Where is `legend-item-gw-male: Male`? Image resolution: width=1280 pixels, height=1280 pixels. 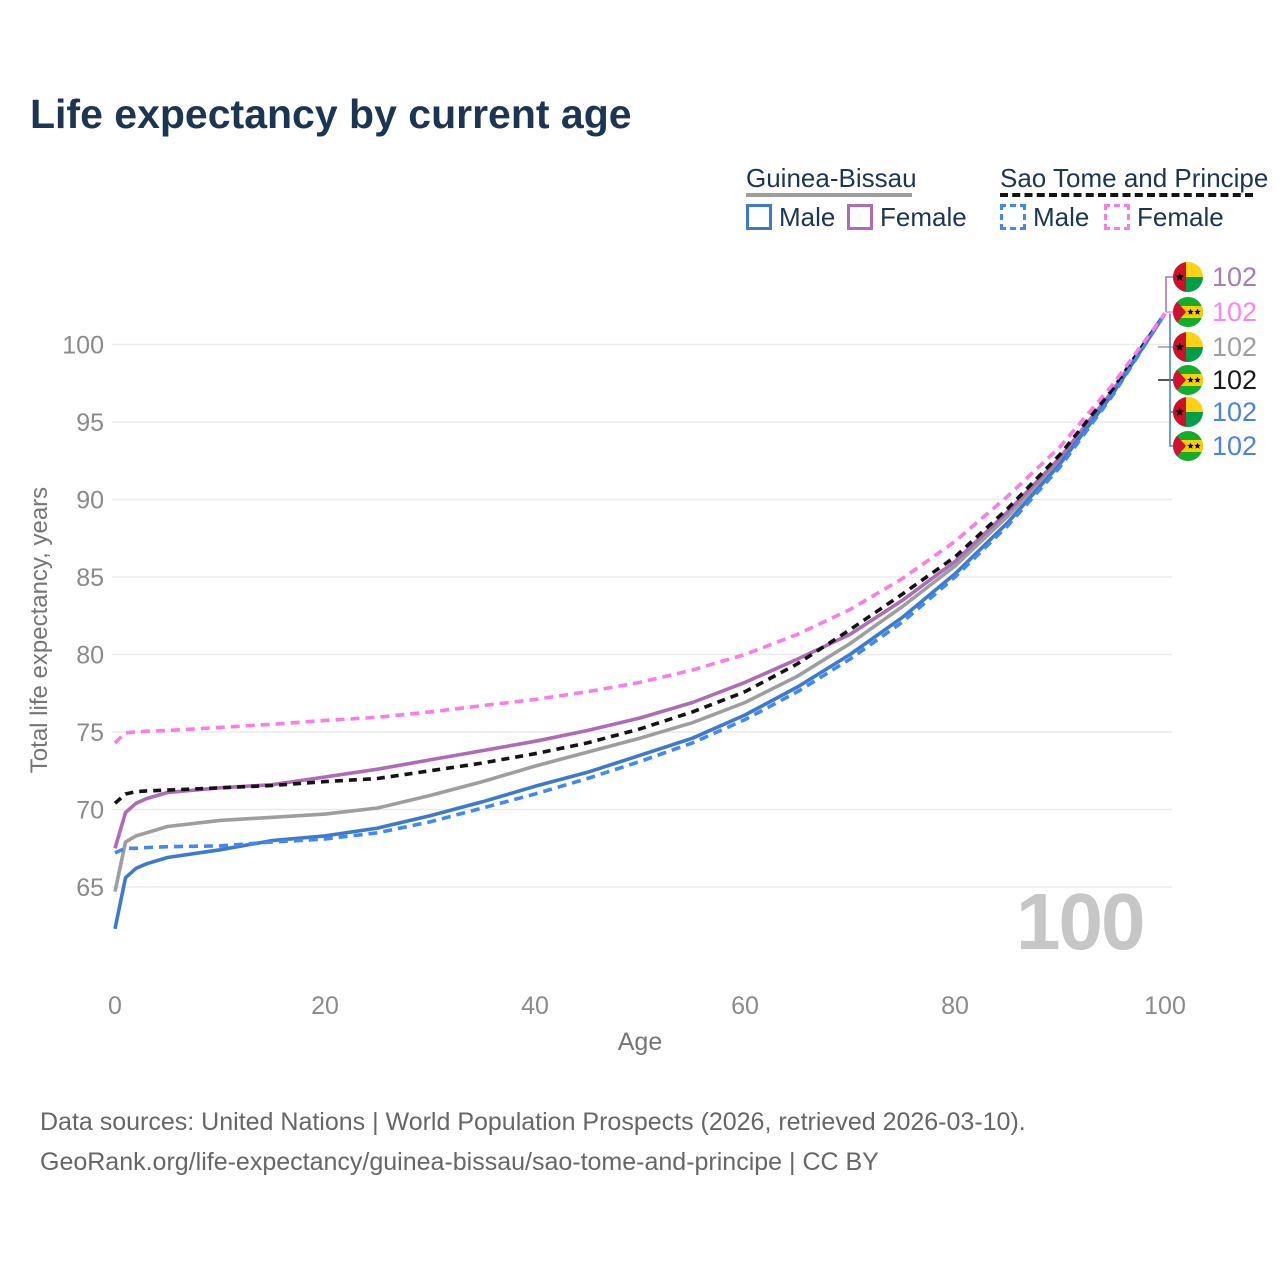
legend-item-gw-male: Male is located at coordinates (790, 217).